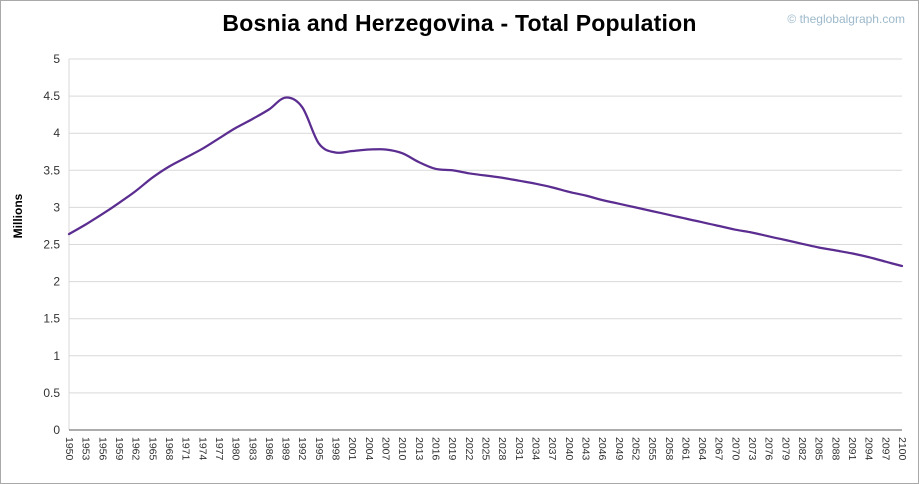  Describe the element at coordinates (51, 319) in the screenshot. I see `y-tick-label: 1.5` at that location.